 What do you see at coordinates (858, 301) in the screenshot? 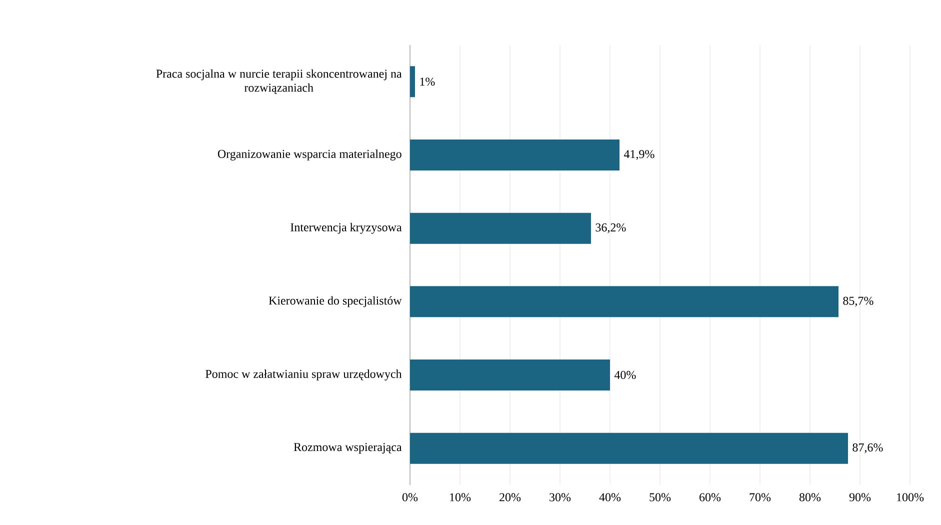
I see `data-label: 85,7%` at bounding box center [858, 301].